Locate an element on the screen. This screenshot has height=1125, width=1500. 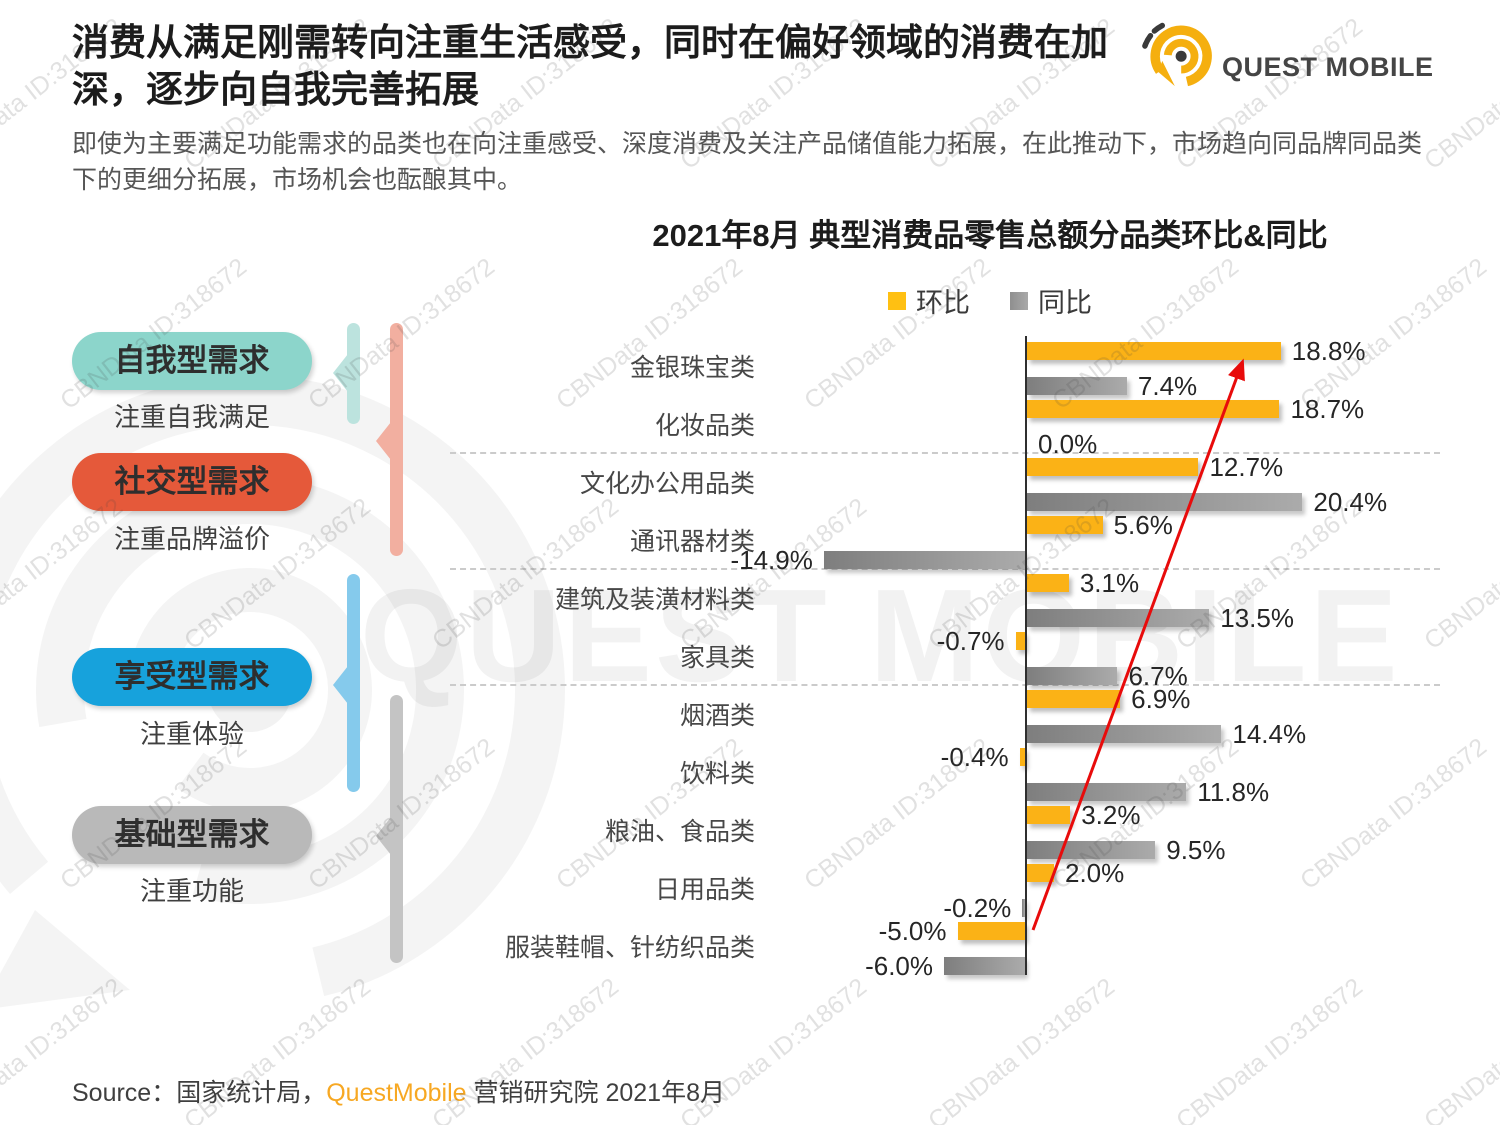
pill-self-demand-sublabel: 注重自我满足 is located at coordinates (191, 417).